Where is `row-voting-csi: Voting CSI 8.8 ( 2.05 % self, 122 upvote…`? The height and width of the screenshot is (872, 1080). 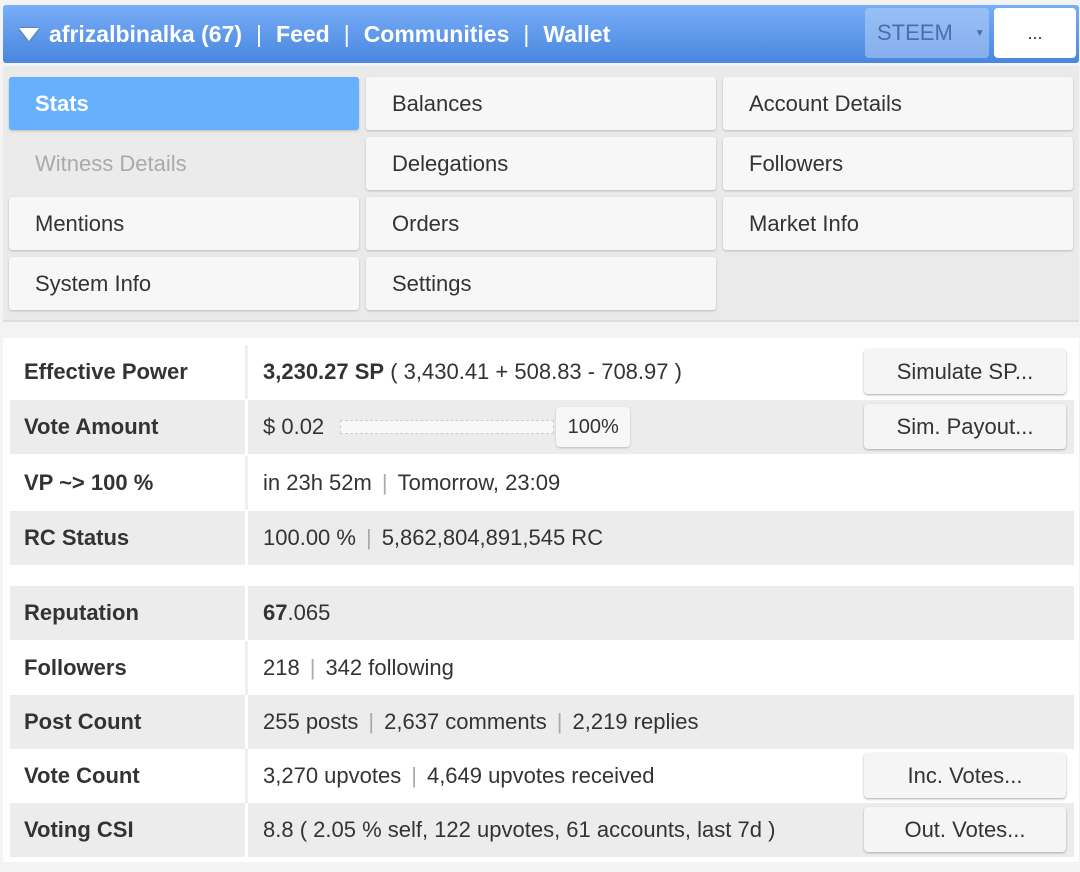
row-voting-csi: Voting CSI 8.8 ( 2.05 % self, 122 upvote… is located at coordinates (542, 830).